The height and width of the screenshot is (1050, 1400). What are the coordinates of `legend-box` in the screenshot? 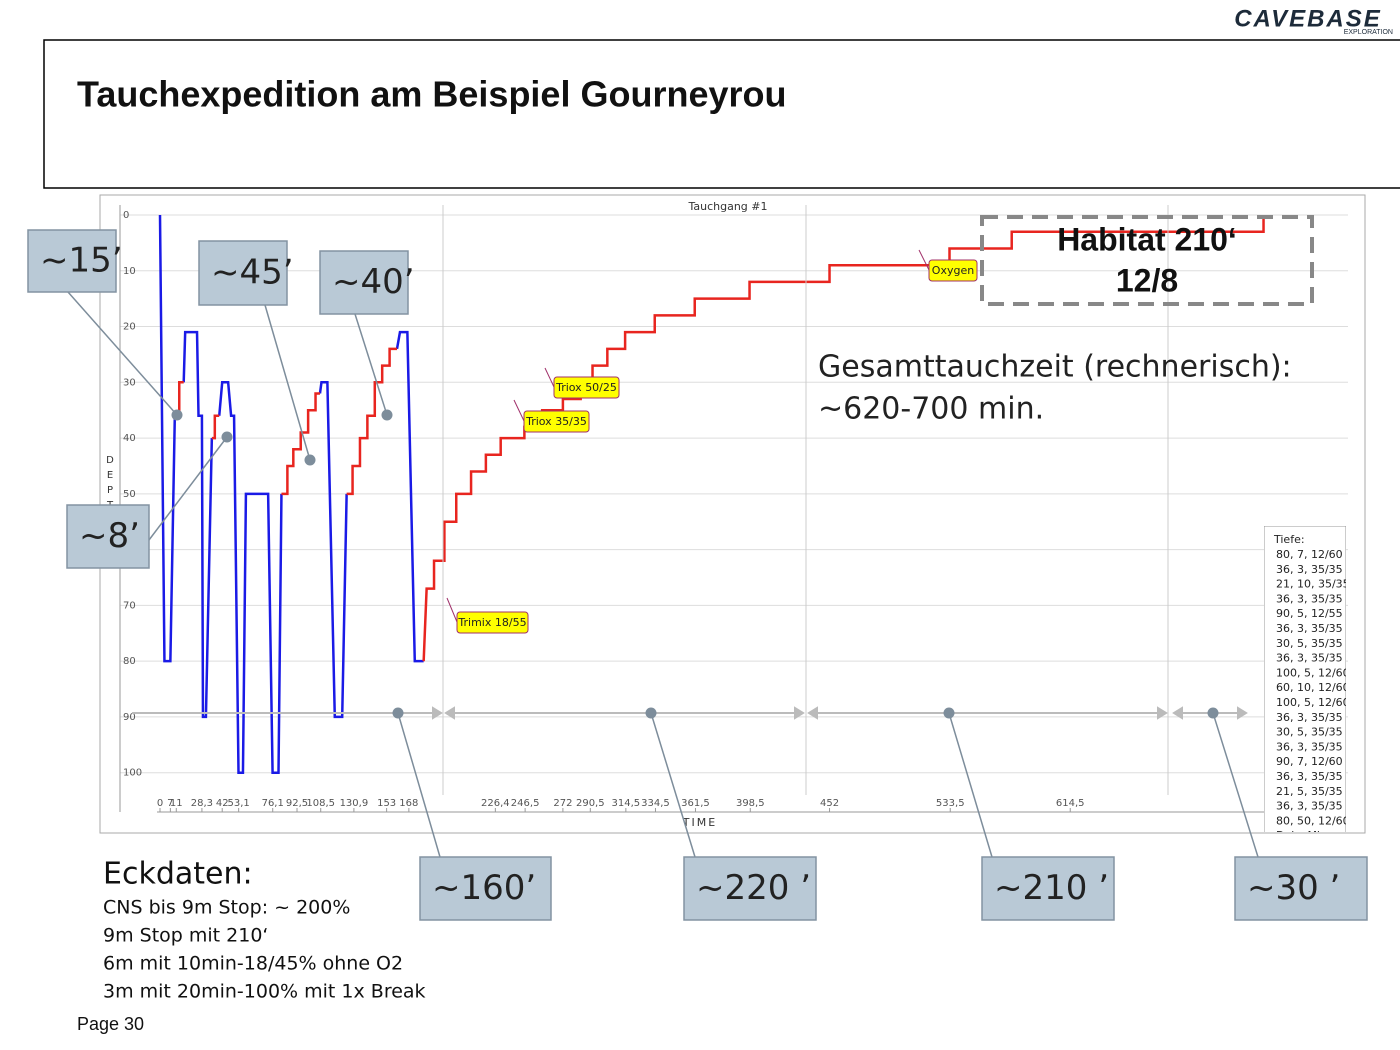 It's located at (1305, 679).